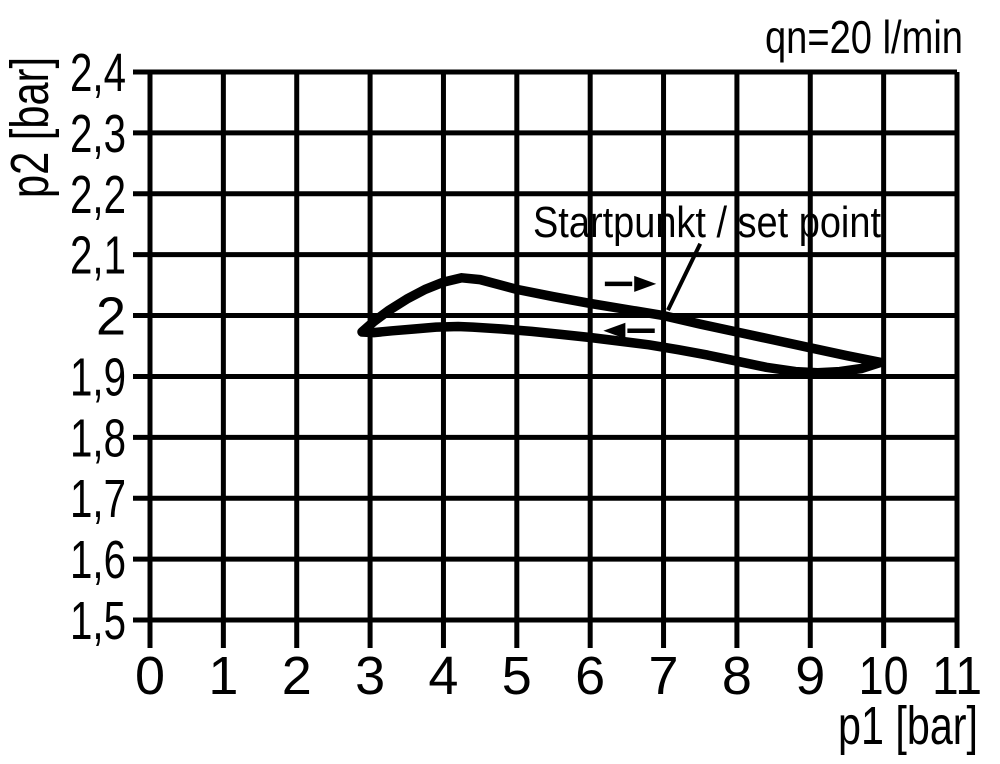  I want to click on x-tick-label: 10, so click(884, 676).